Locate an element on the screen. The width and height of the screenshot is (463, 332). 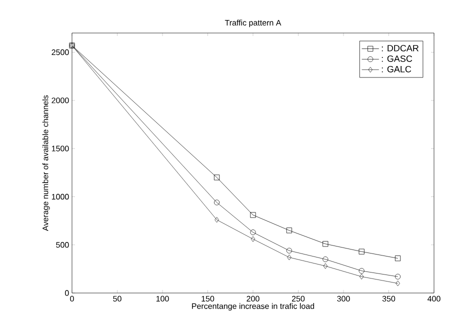
x-tick-label: 350 is located at coordinates (389, 299).